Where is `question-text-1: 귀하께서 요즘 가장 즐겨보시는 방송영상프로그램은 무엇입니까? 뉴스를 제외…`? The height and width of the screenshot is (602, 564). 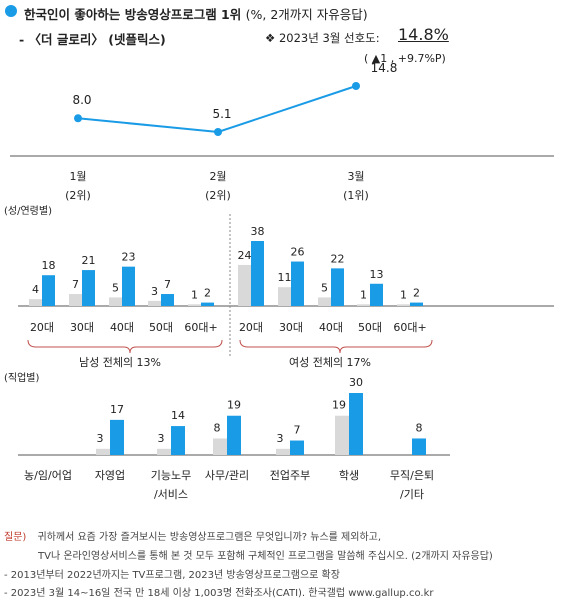
question-text-1: 귀하께서 요즘 가장 즐겨보시는 방송영상프로그램은 무엇입니까? 뉴스를 제외… is located at coordinates (209, 537).